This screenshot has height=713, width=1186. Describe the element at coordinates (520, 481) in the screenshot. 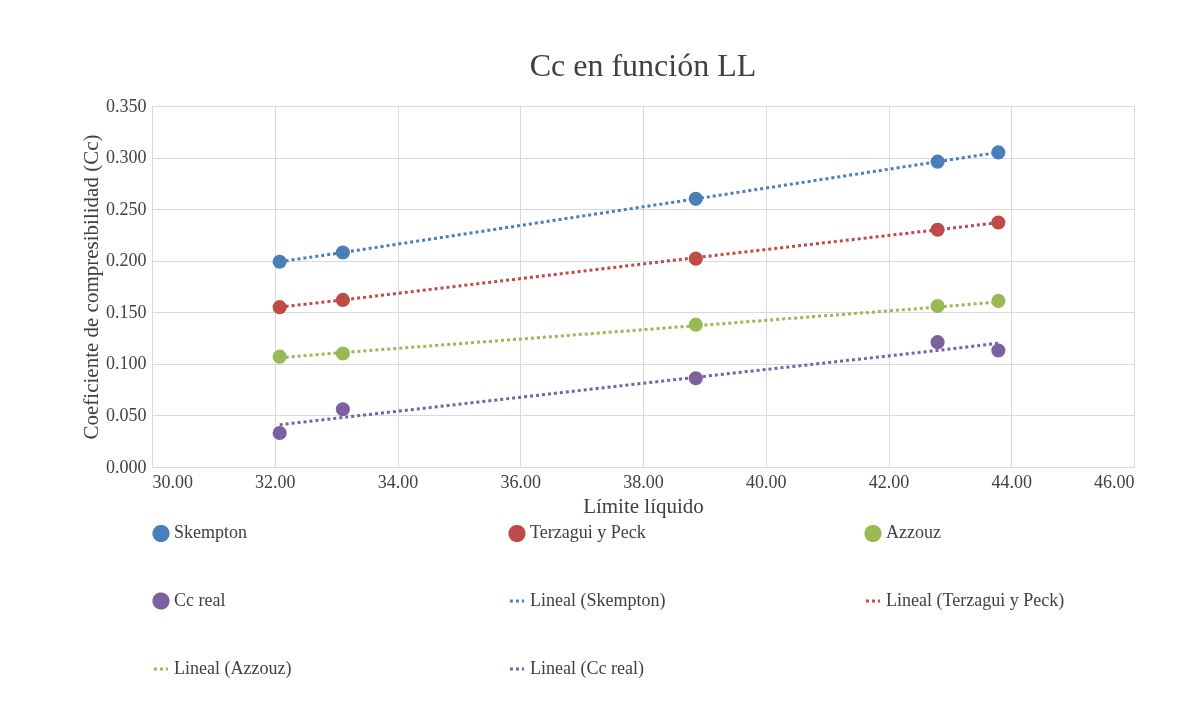

I see `x-tick-label: 36.00` at that location.